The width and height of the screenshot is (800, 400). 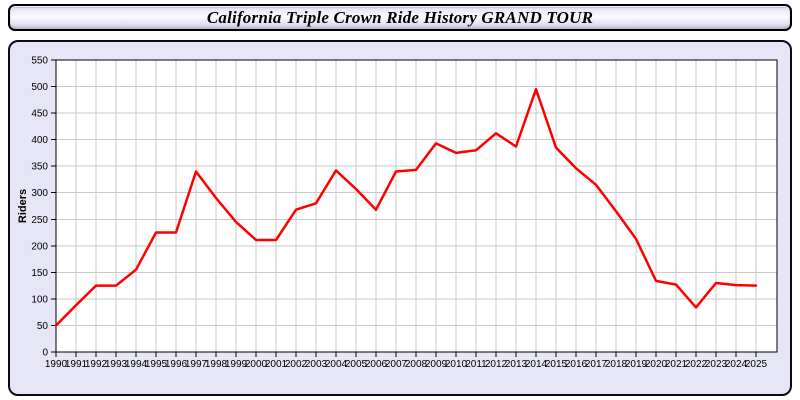 I want to click on svg-text: 2005, so click(x=356, y=364).